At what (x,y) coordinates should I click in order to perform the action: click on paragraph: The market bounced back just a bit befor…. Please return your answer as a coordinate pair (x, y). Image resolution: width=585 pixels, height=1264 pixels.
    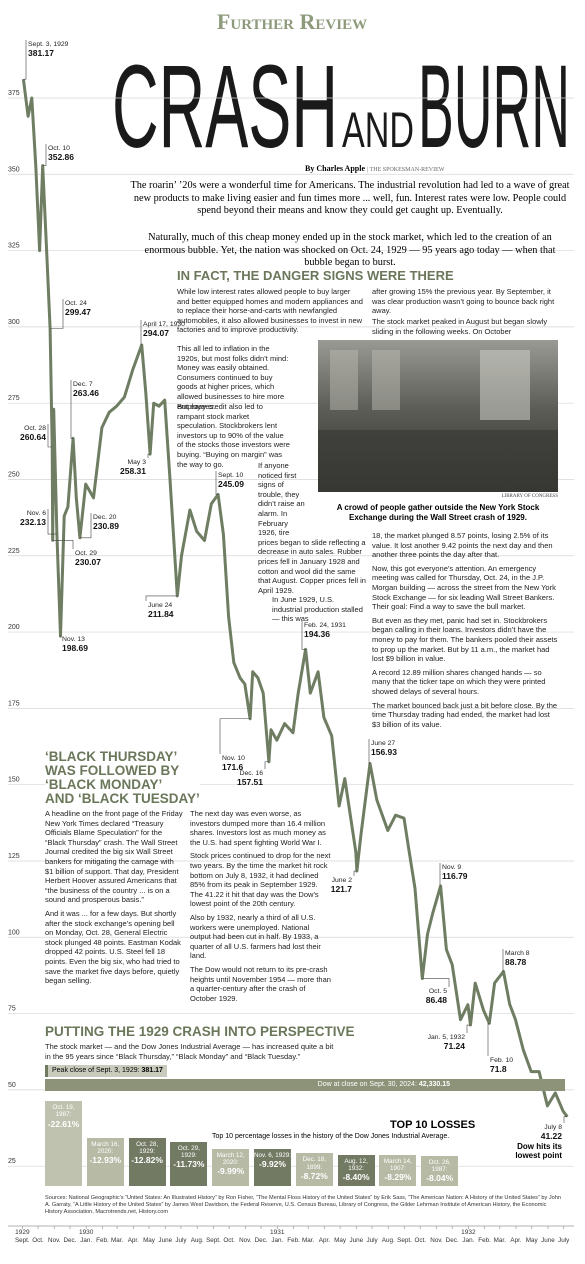
    Looking at the image, I should click on (465, 714).